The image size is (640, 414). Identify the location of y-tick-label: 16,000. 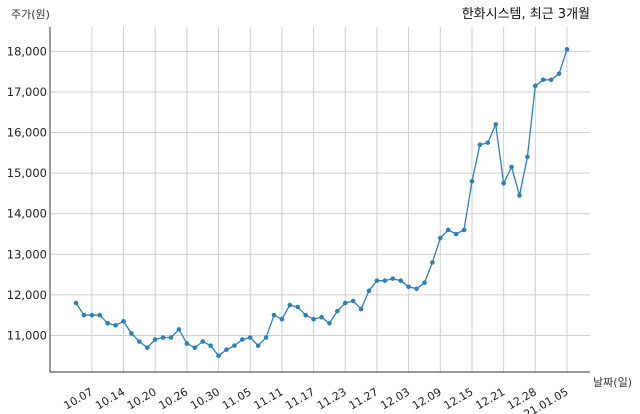
(27, 133).